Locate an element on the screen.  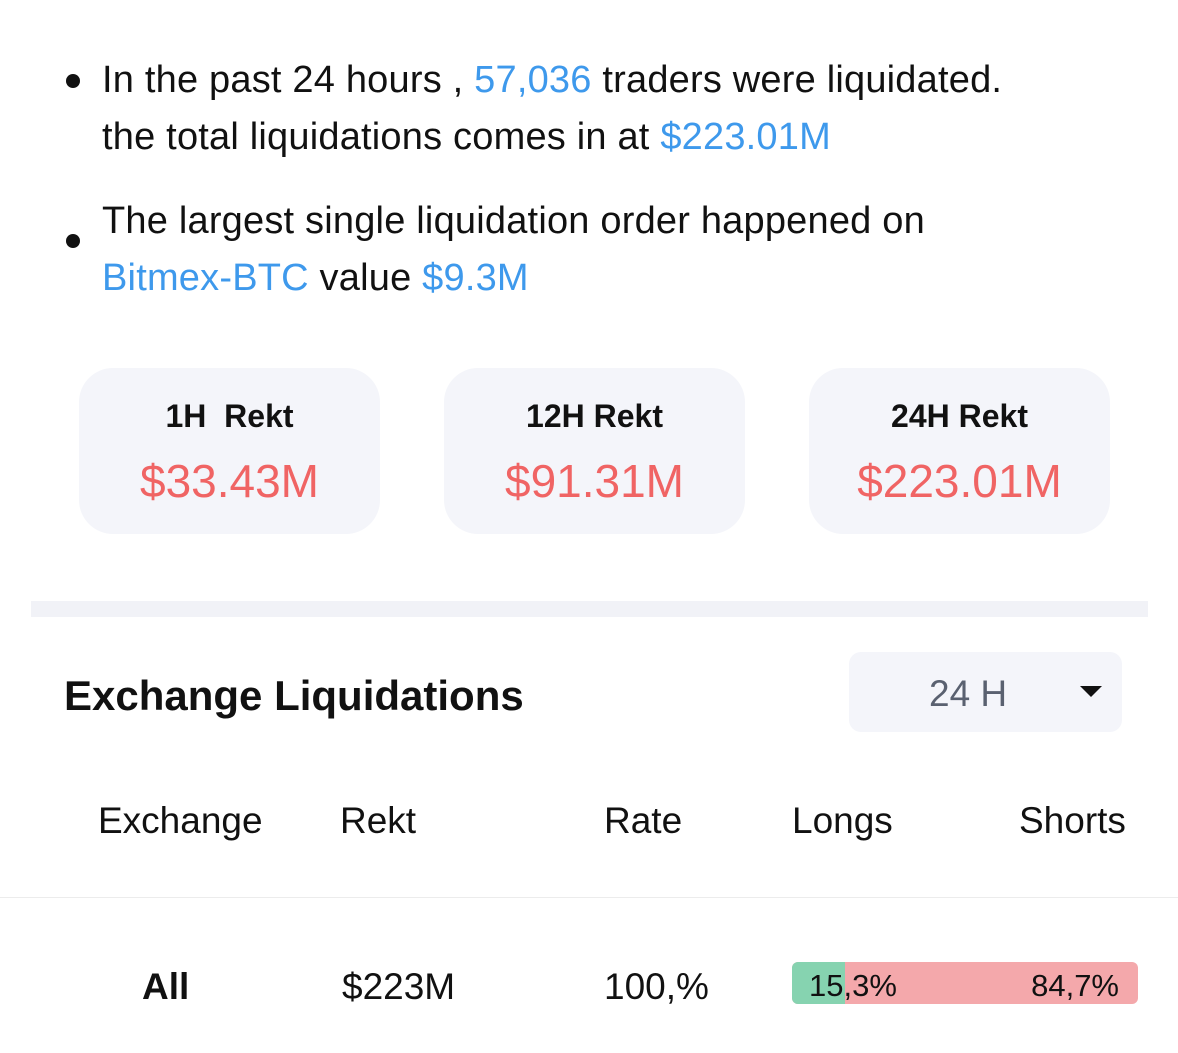
column-header-shorts: Shorts is located at coordinates (1072, 820).